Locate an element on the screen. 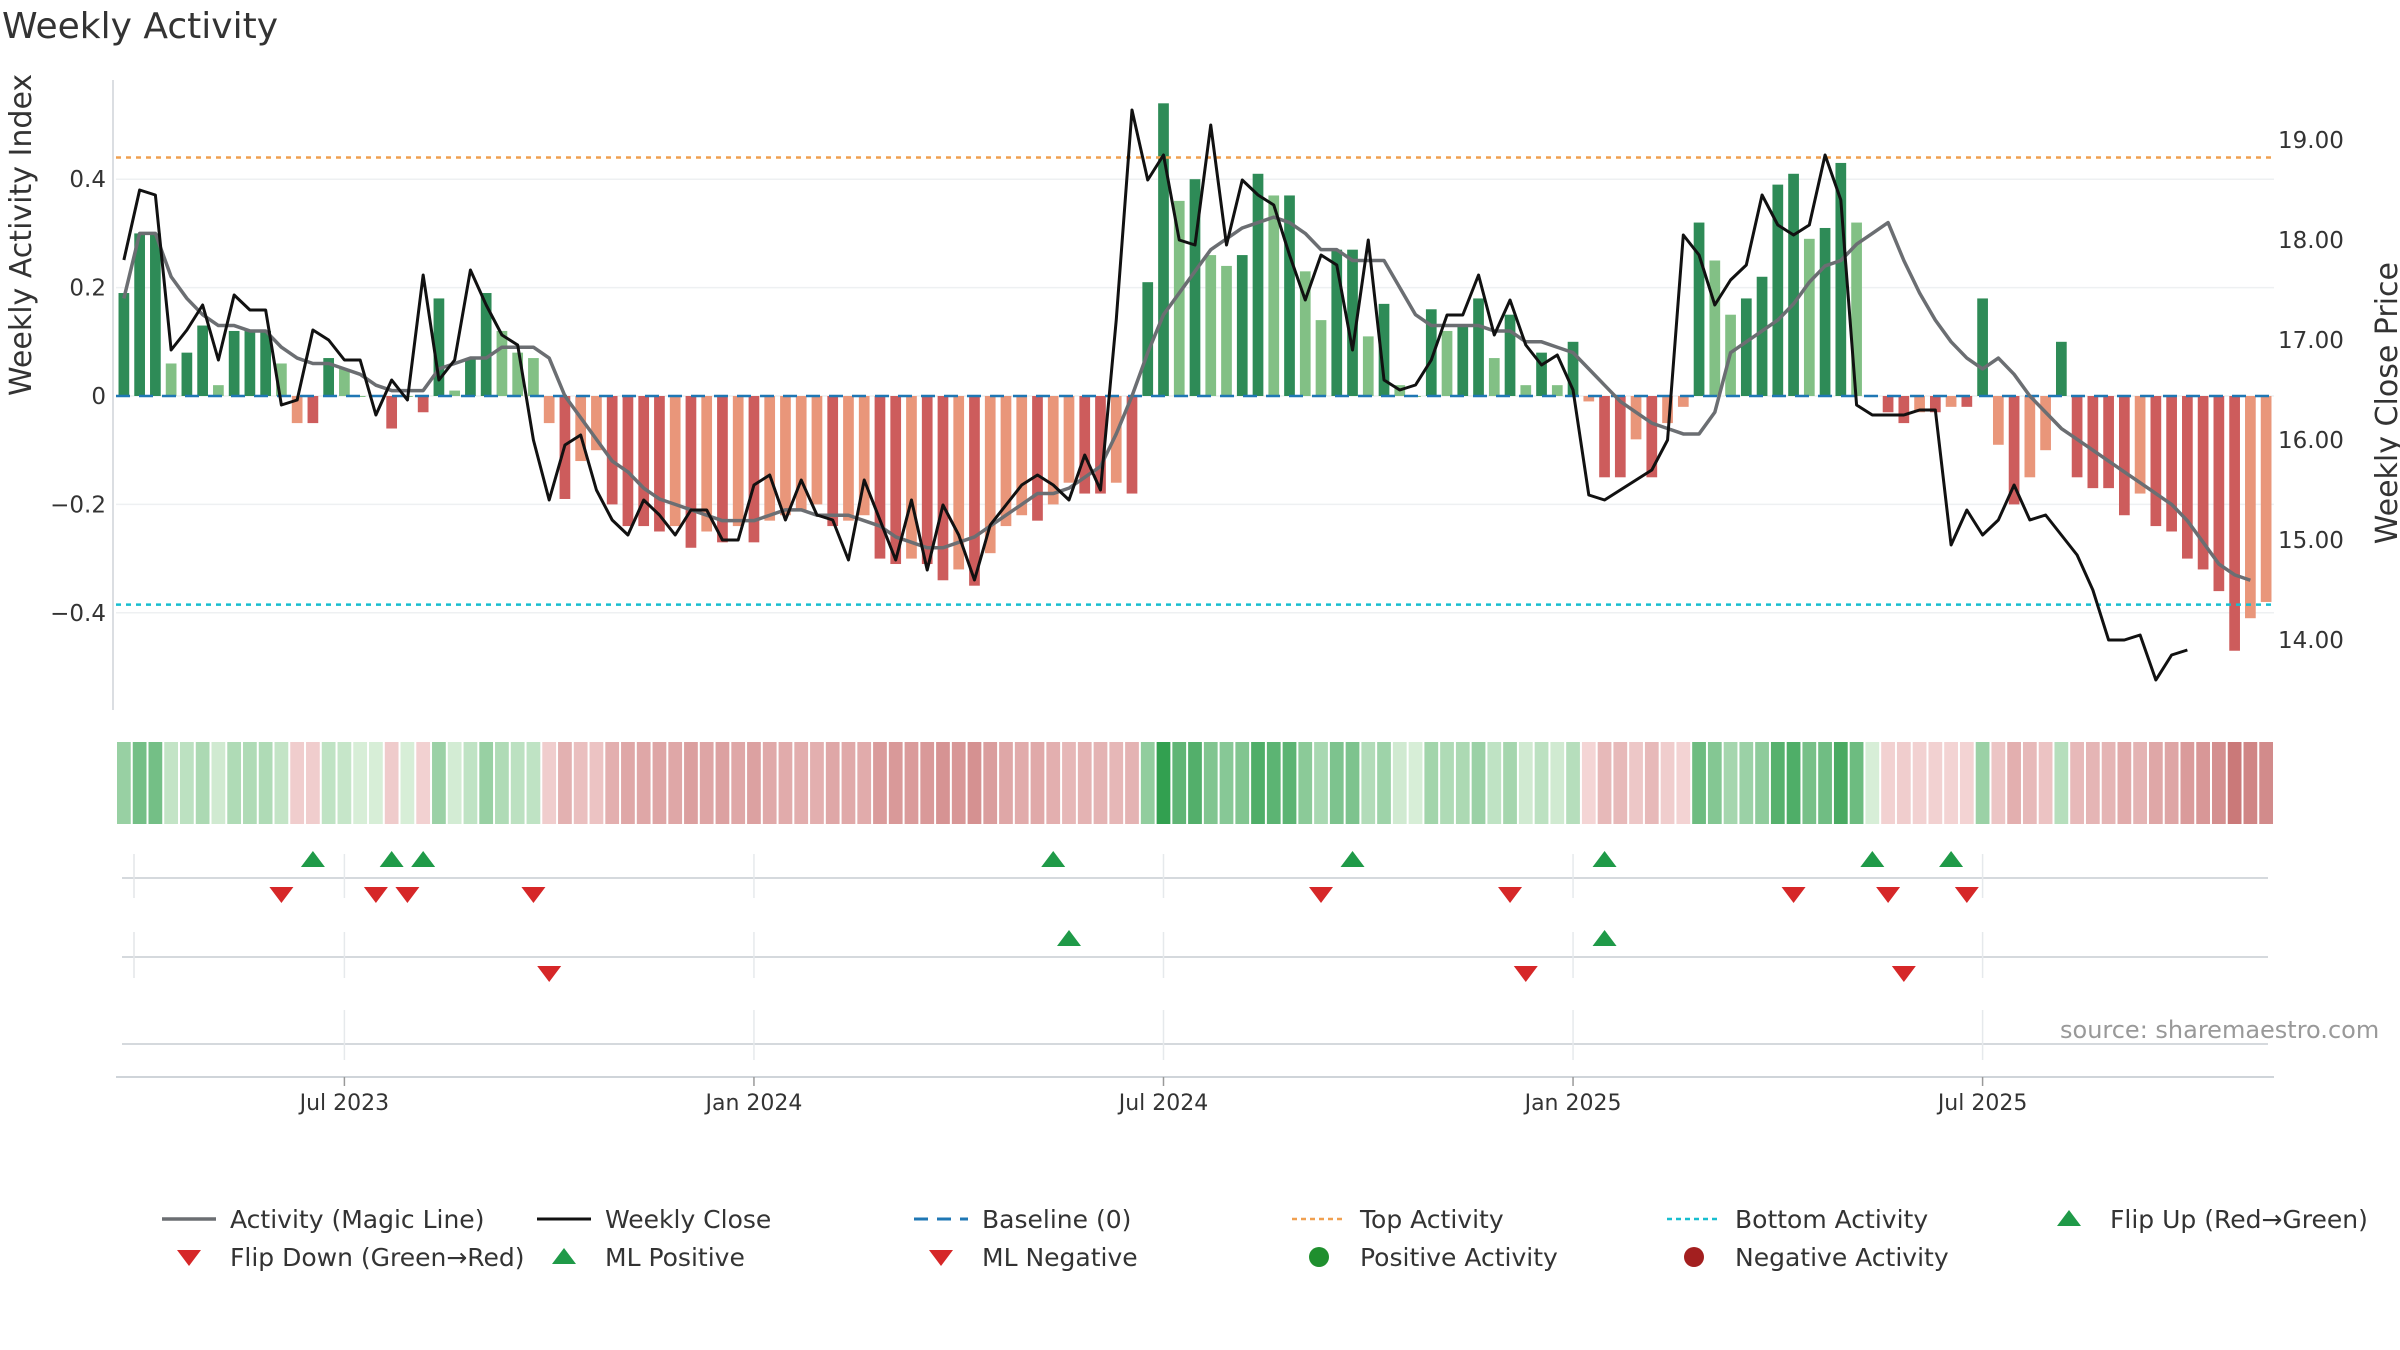 The width and height of the screenshot is (2400, 1350). ml-positive-marker is located at coordinates (1068, 938).